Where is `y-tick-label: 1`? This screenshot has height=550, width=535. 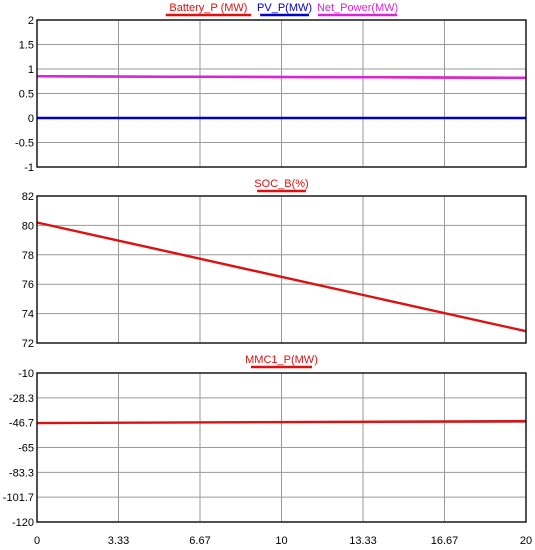 y-tick-label: 1 is located at coordinates (31, 70).